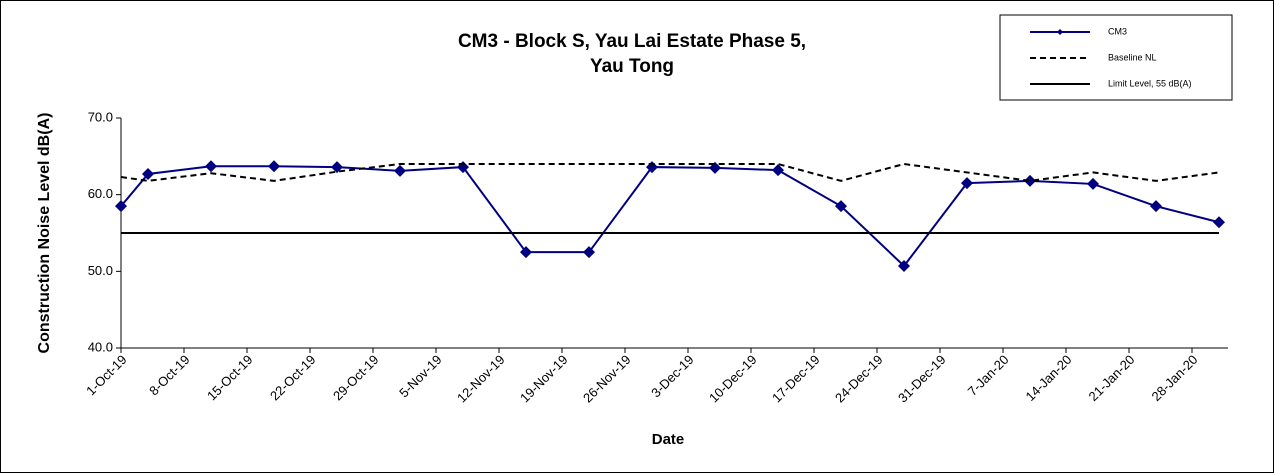 The height and width of the screenshot is (473, 1274). Describe the element at coordinates (670, 172) in the screenshot. I see `series-line` at that location.